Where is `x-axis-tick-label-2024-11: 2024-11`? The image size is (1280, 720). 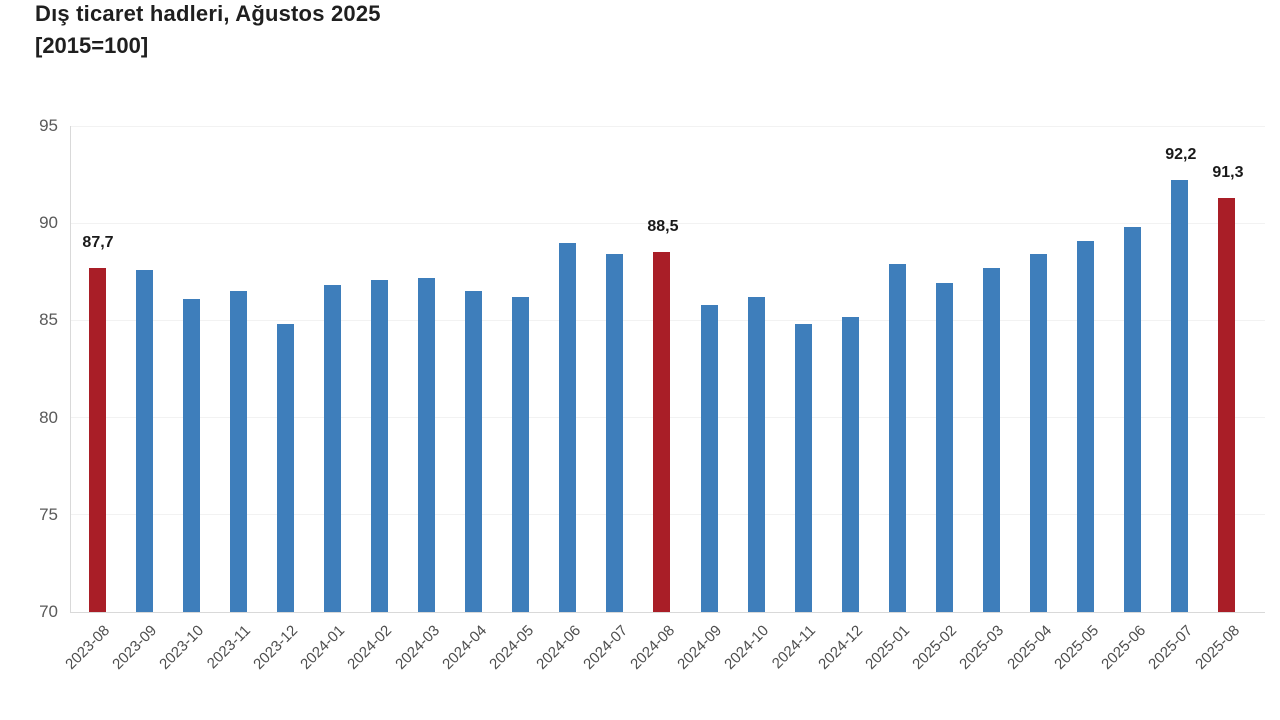 x-axis-tick-label-2024-11: 2024-11 is located at coordinates (794, 647).